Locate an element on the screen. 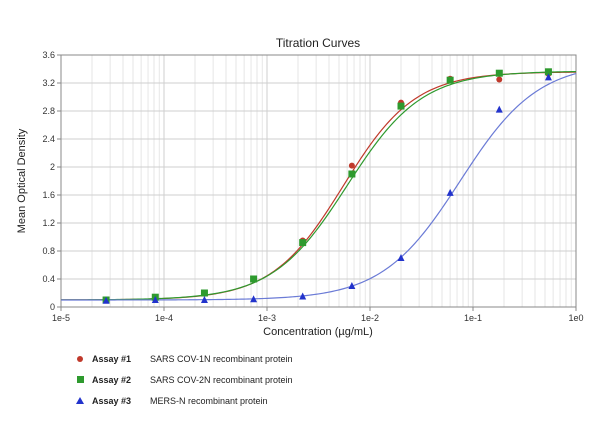  y-tick-label: 2 is located at coordinates (52, 167).